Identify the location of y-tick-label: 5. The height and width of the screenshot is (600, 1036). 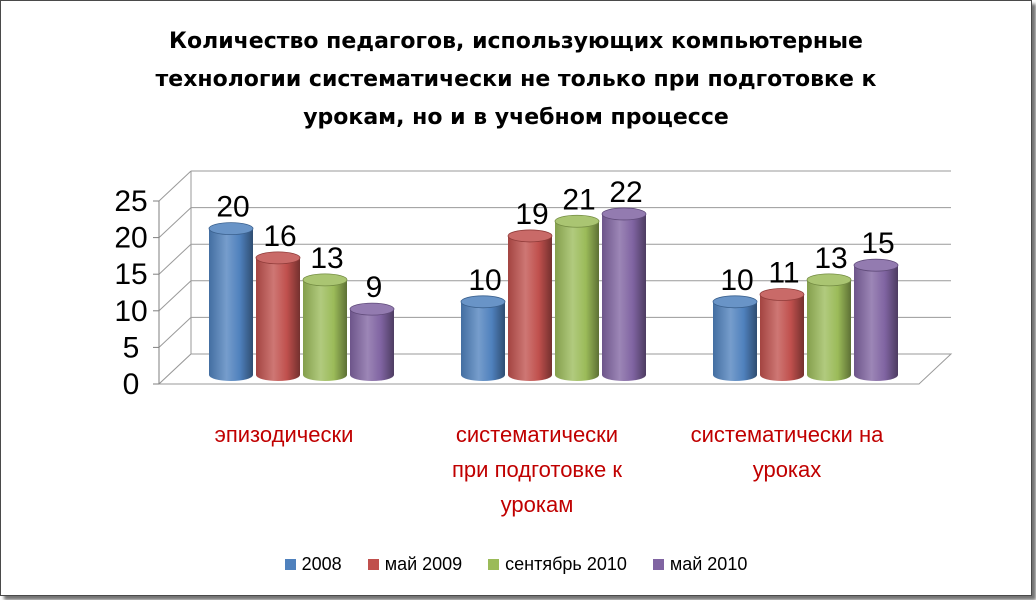
(131, 347).